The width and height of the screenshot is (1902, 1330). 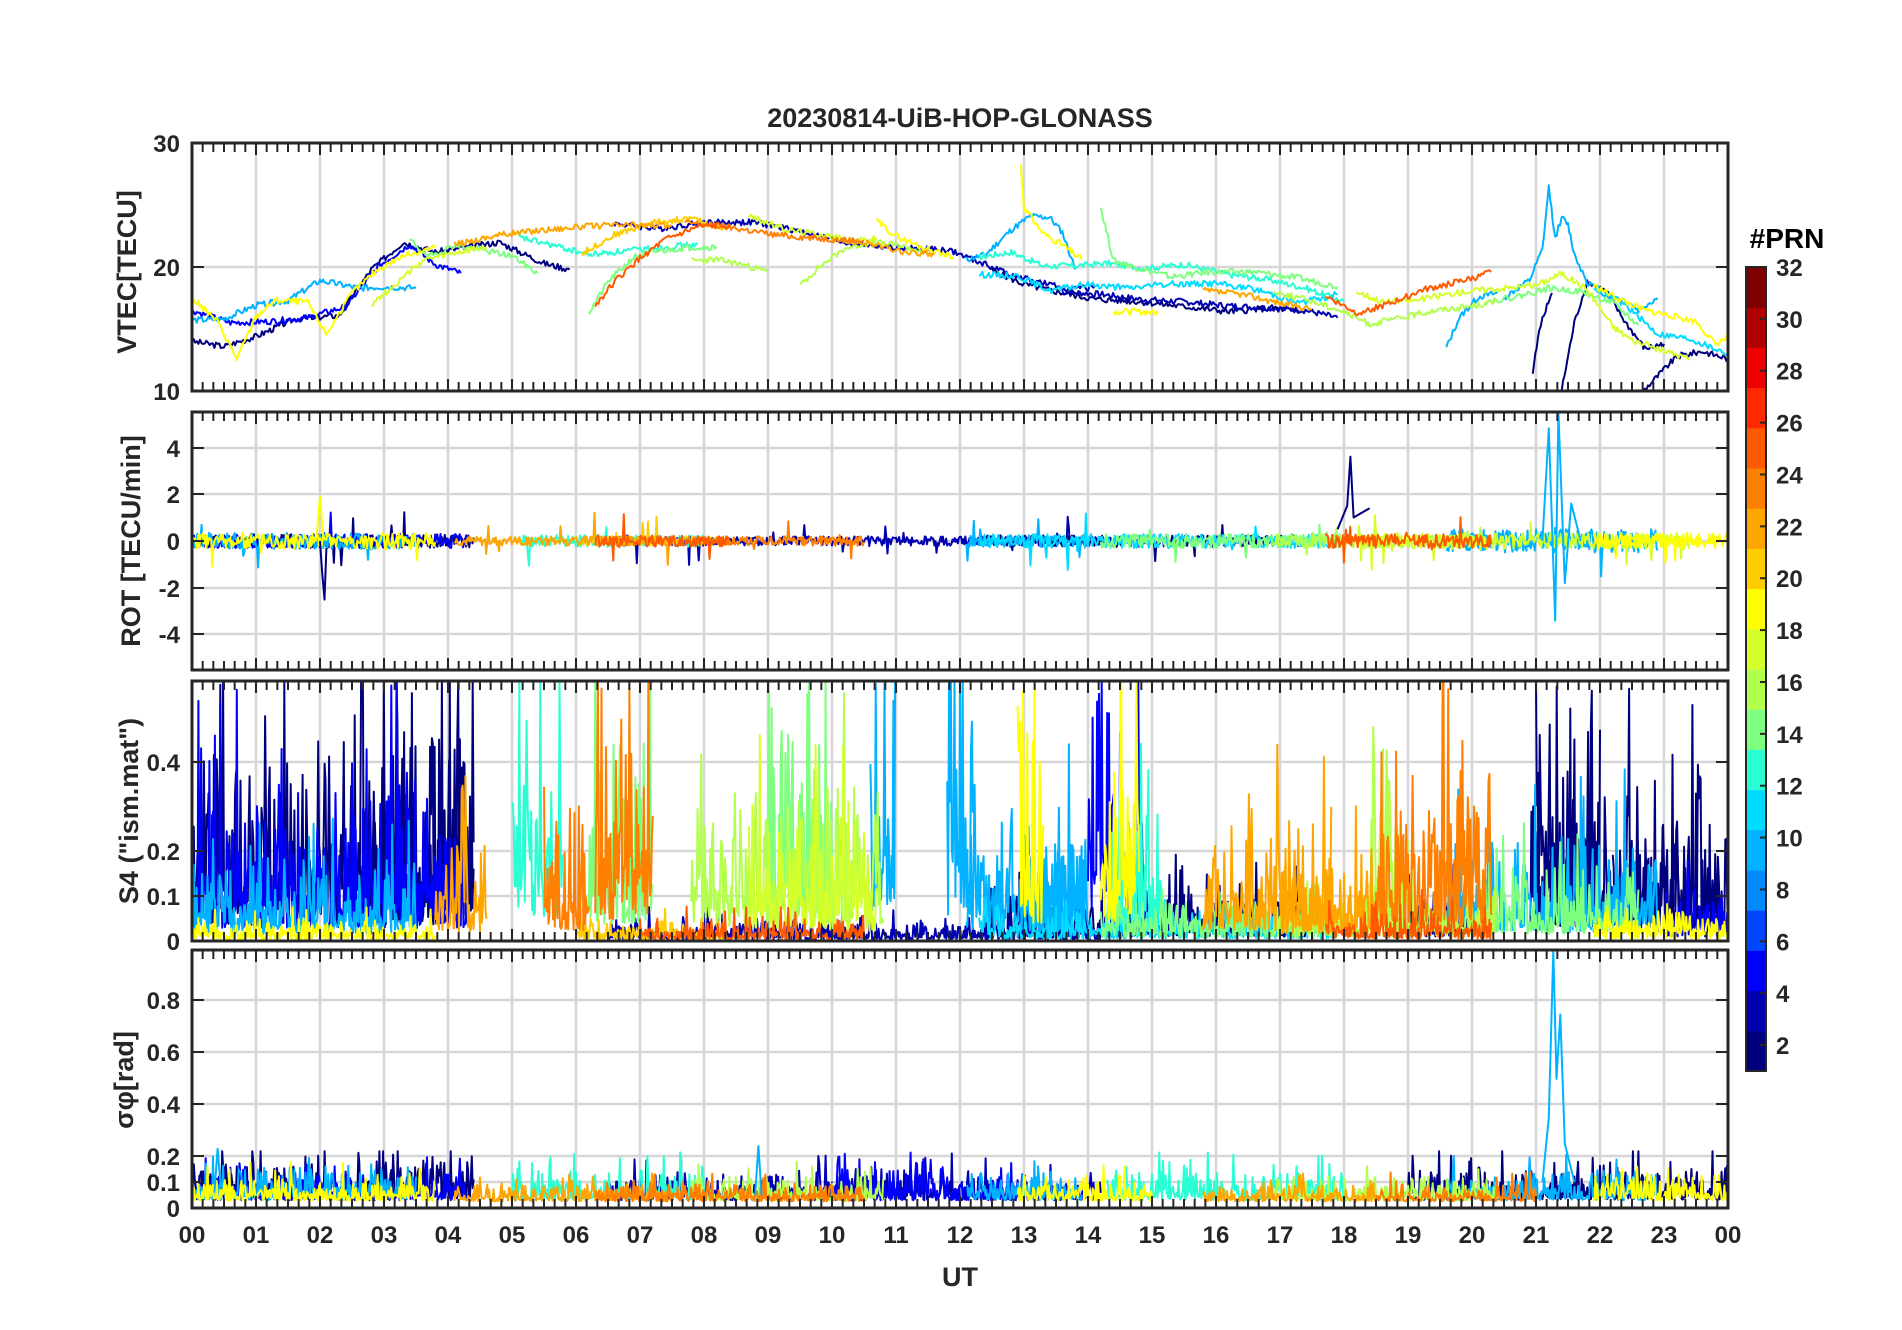 What do you see at coordinates (164, 1105) in the screenshot?
I see `y-tick-label: 0.4` at bounding box center [164, 1105].